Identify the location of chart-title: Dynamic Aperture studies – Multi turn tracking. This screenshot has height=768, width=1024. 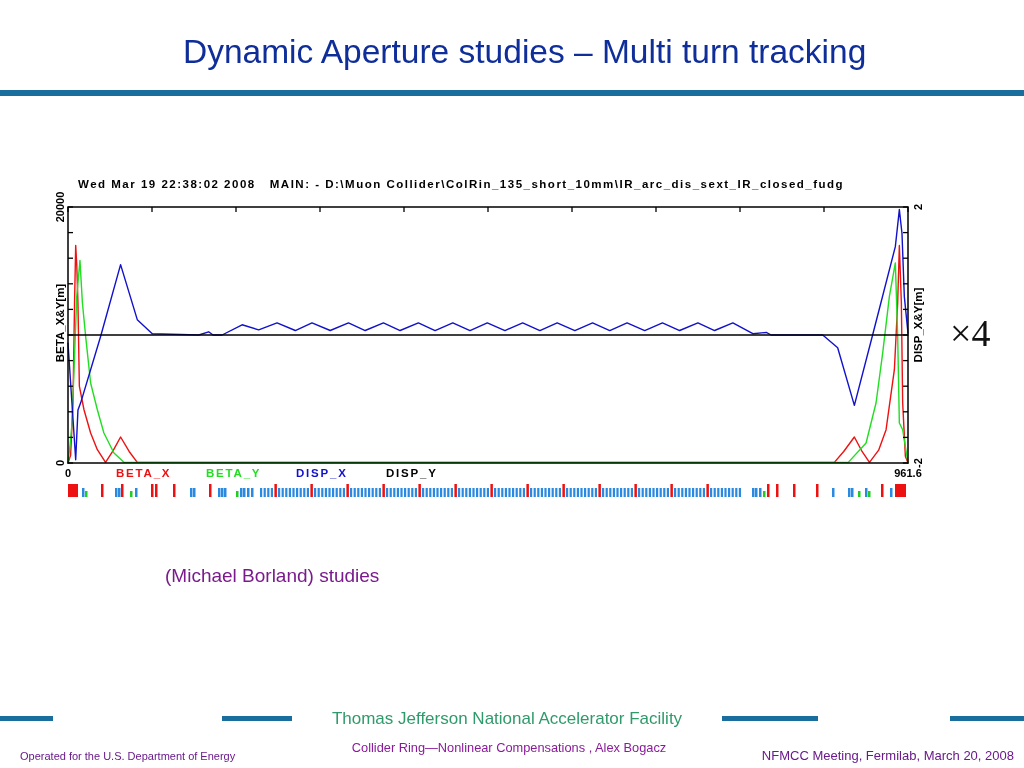
(525, 51).